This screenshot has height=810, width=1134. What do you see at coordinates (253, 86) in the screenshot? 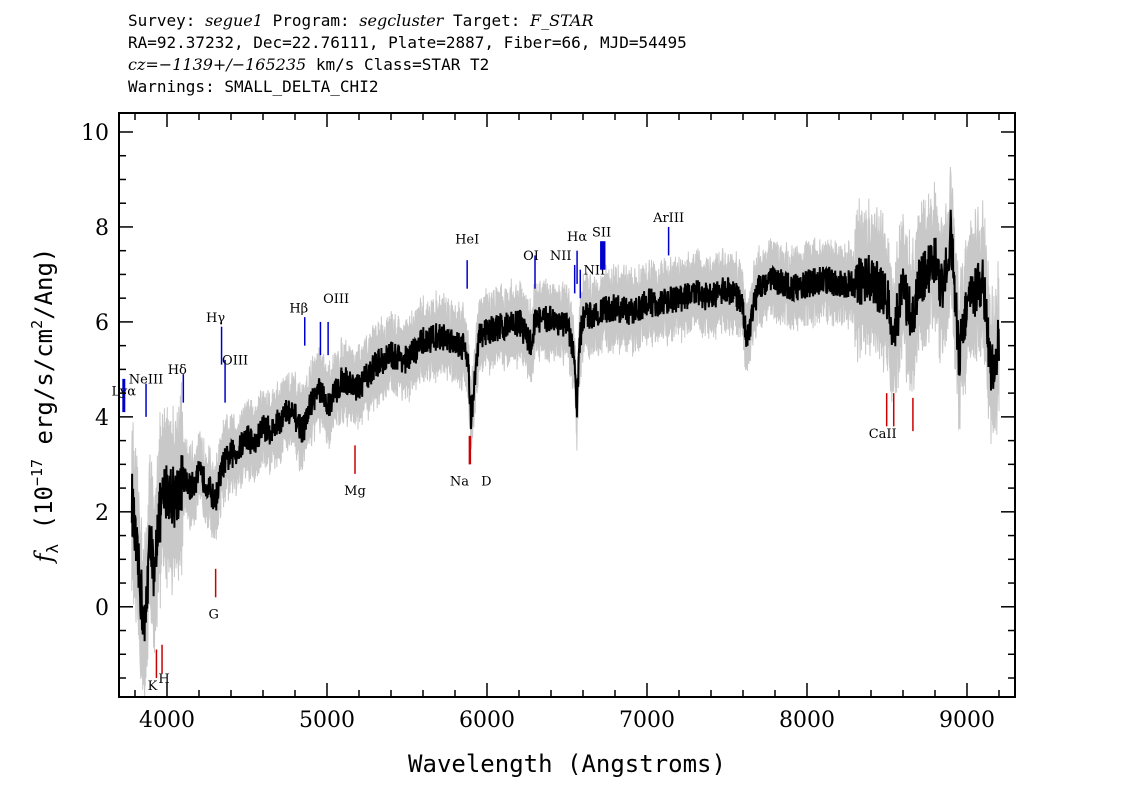
I see `header-line-4: Warnings: SMALL_DELTA_CHI2` at bounding box center [253, 86].